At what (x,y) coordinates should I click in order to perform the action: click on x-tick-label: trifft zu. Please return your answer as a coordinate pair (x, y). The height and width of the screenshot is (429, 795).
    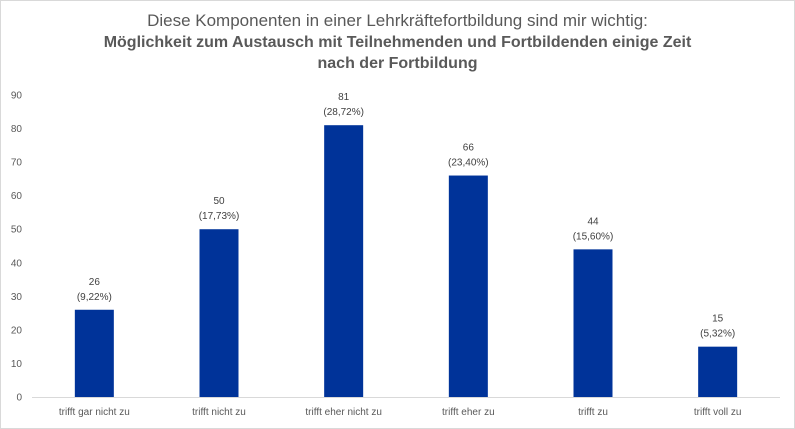
    Looking at the image, I should click on (593, 412).